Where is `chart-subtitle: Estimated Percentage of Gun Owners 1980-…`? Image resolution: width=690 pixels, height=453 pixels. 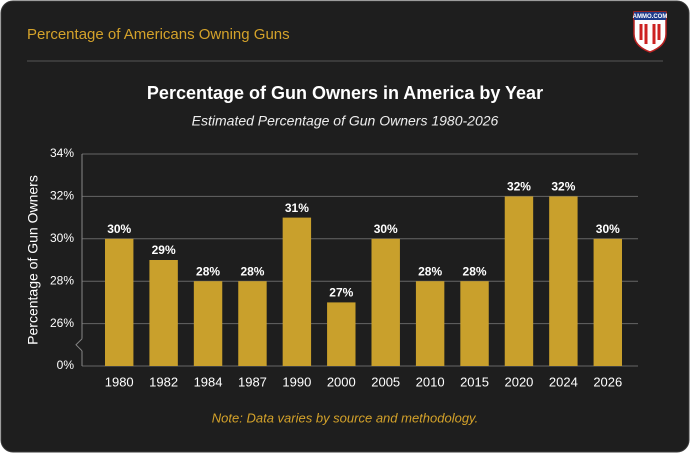 chart-subtitle: Estimated Percentage of Gun Owners 1980-… is located at coordinates (345, 121).